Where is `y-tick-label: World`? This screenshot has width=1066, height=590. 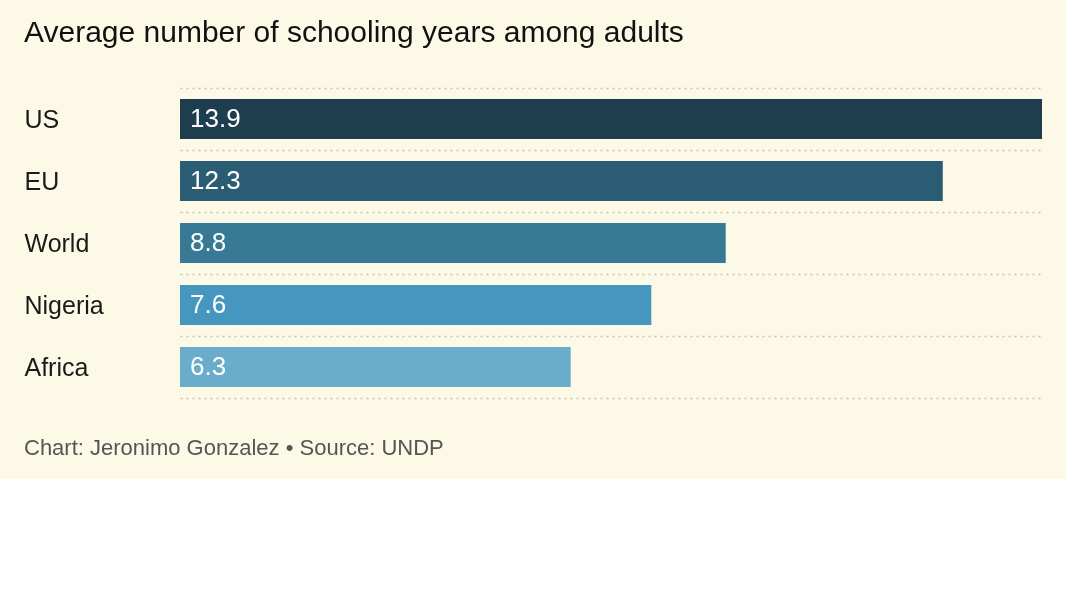 y-tick-label: World is located at coordinates (57, 242).